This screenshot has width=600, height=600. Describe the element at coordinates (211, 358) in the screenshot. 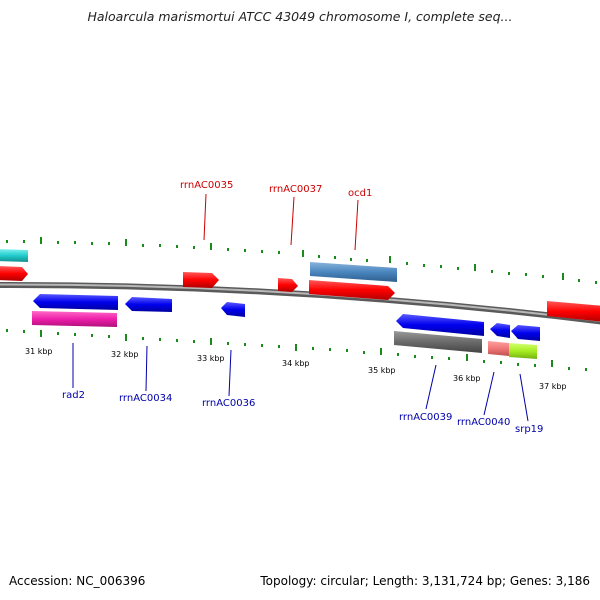

I see `kbp-label: 33 kbp` at that location.